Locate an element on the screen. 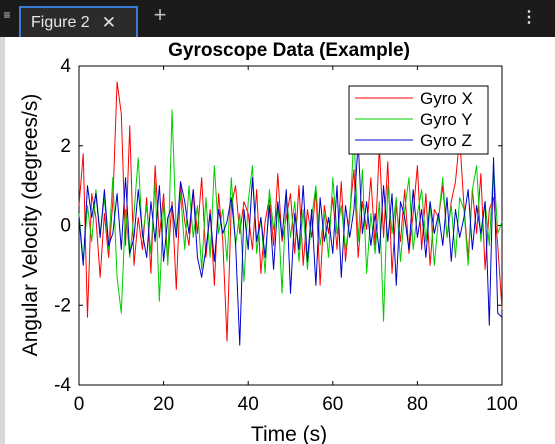 This screenshot has width=555, height=444. legend: Gyro X Gyro Y Gyro Z is located at coordinates (418, 120).